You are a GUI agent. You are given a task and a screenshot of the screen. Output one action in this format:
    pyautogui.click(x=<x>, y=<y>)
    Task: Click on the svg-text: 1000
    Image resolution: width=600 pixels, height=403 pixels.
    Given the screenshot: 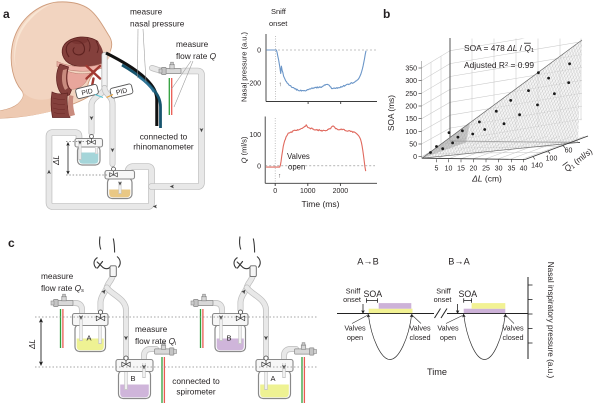 What is the action you would take?
    pyautogui.click(x=308, y=191)
    